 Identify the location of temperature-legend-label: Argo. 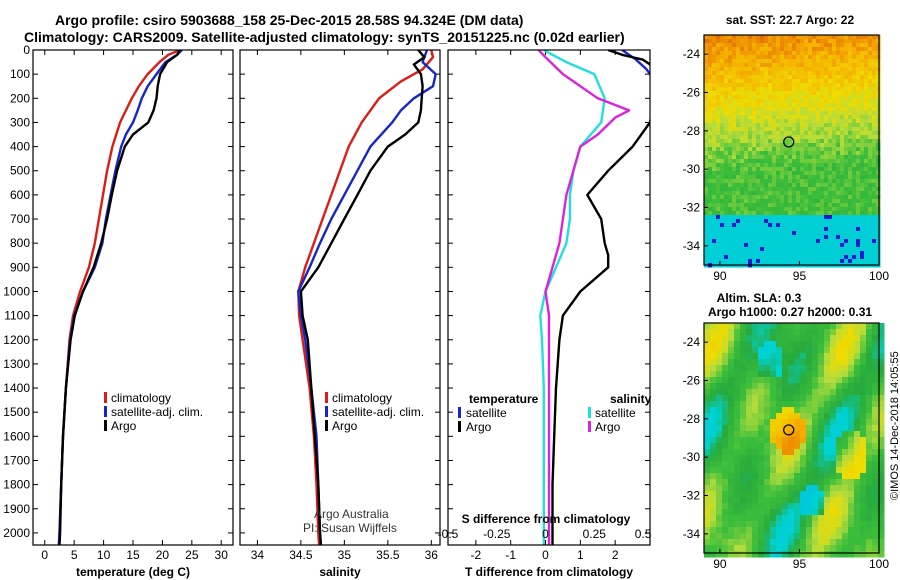
(479, 427).